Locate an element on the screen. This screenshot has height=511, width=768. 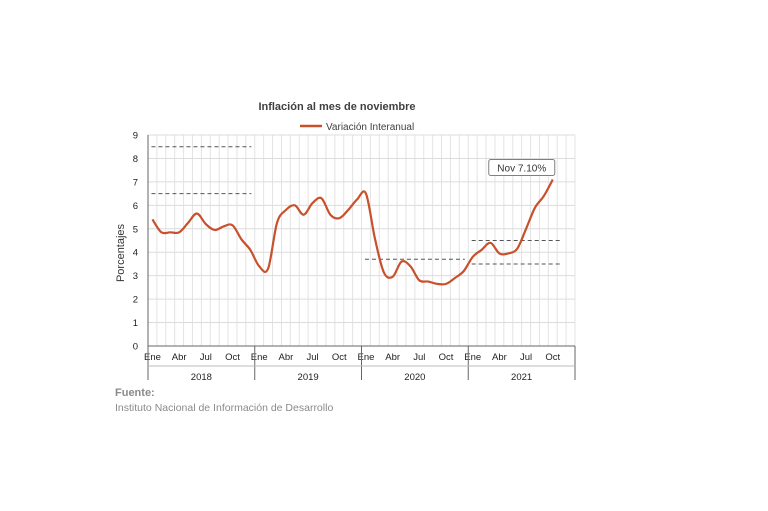
y-tick-label: 4 is located at coordinates (135, 253).